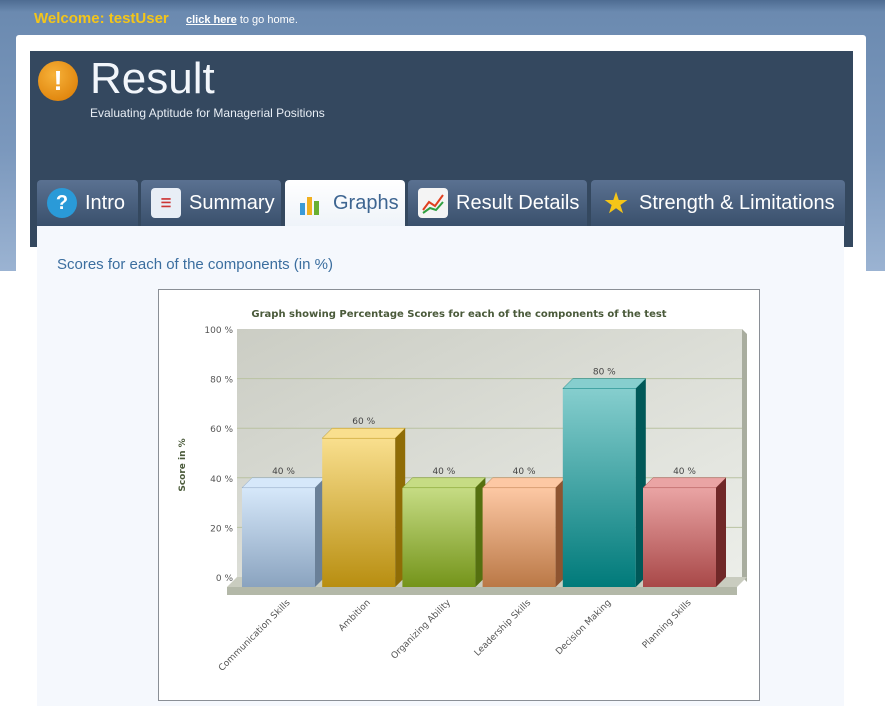 Image resolution: width=885 pixels, height=715 pixels. What do you see at coordinates (195, 264) in the screenshot?
I see `section-heading: Scores for each of the components (in %)` at bounding box center [195, 264].